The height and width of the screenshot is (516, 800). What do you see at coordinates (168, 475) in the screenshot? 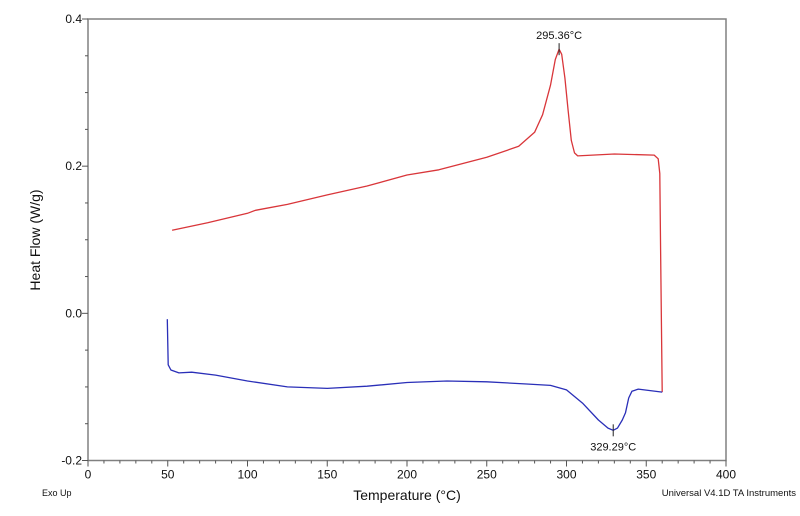
I see `x-tick-label: 50` at bounding box center [168, 475].